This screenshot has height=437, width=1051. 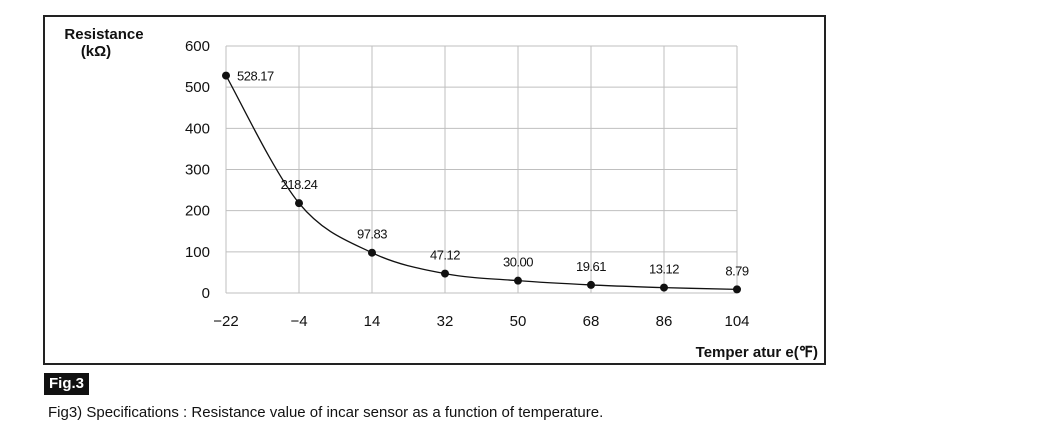 I want to click on x-tick-0: −22, so click(x=225, y=321).